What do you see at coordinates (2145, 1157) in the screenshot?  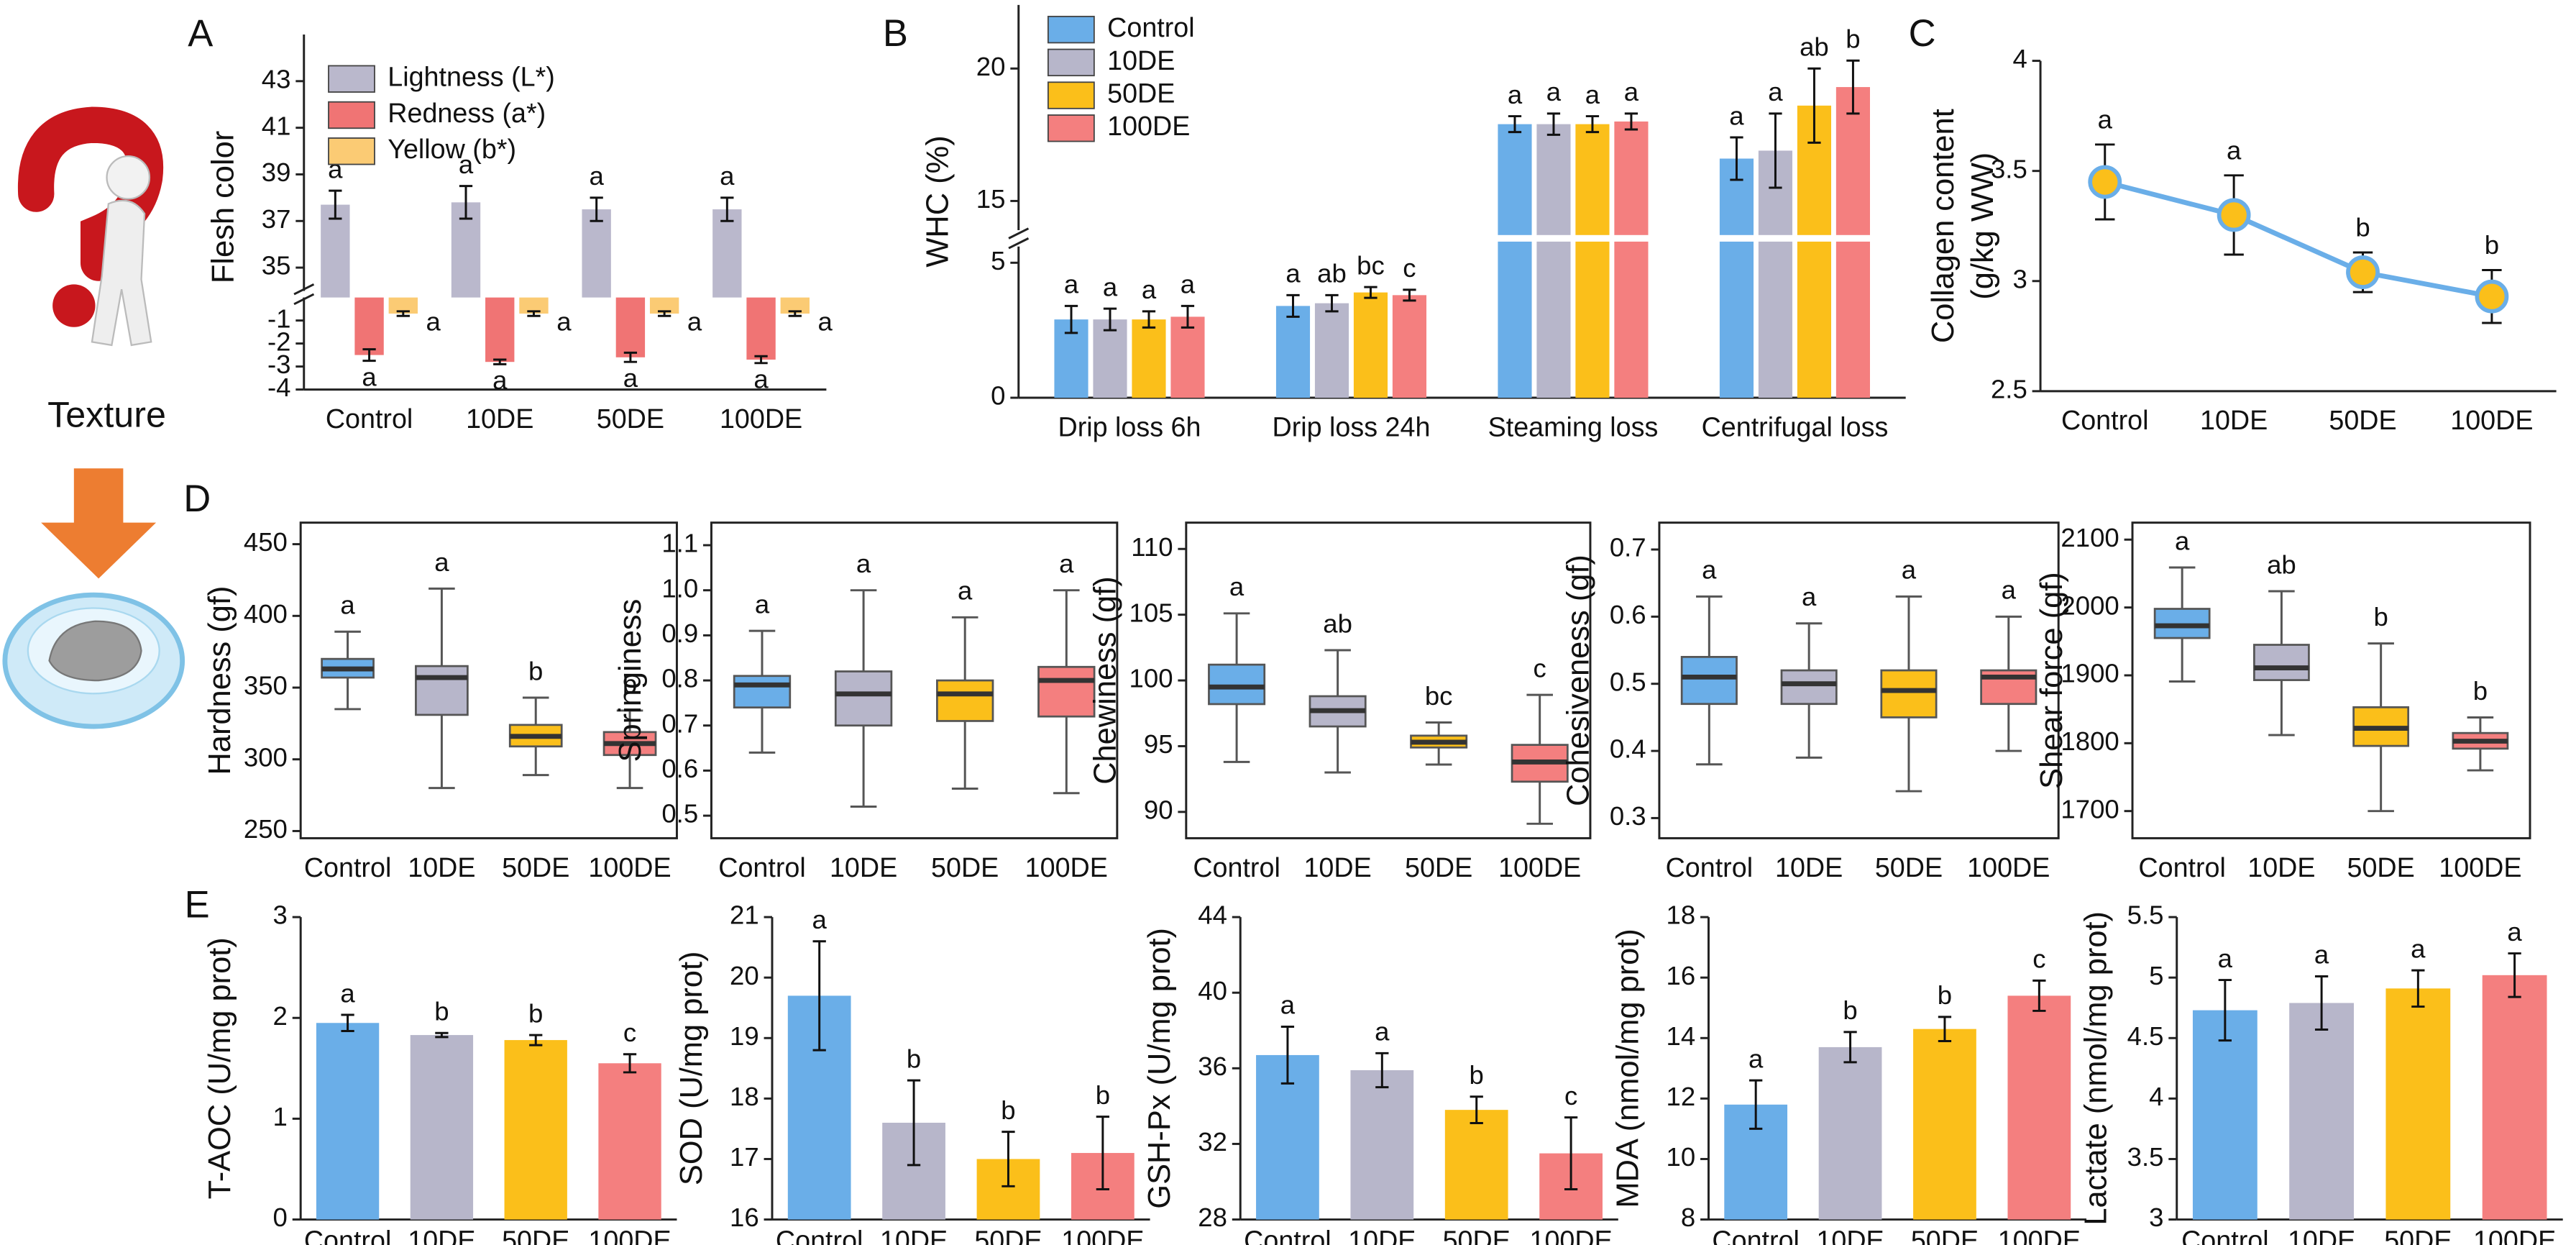 I see `y-tick-label: 3.5` at bounding box center [2145, 1157].